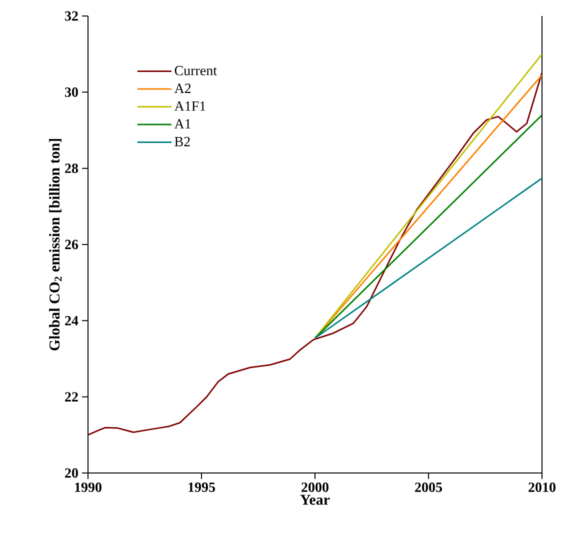 The width and height of the screenshot is (561, 539). What do you see at coordinates (182, 141) in the screenshot?
I see `legend-label: B2` at bounding box center [182, 141].